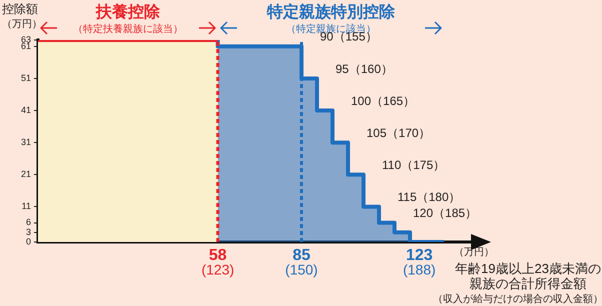  I want to click on annotation: 110（175）, so click(414, 165).